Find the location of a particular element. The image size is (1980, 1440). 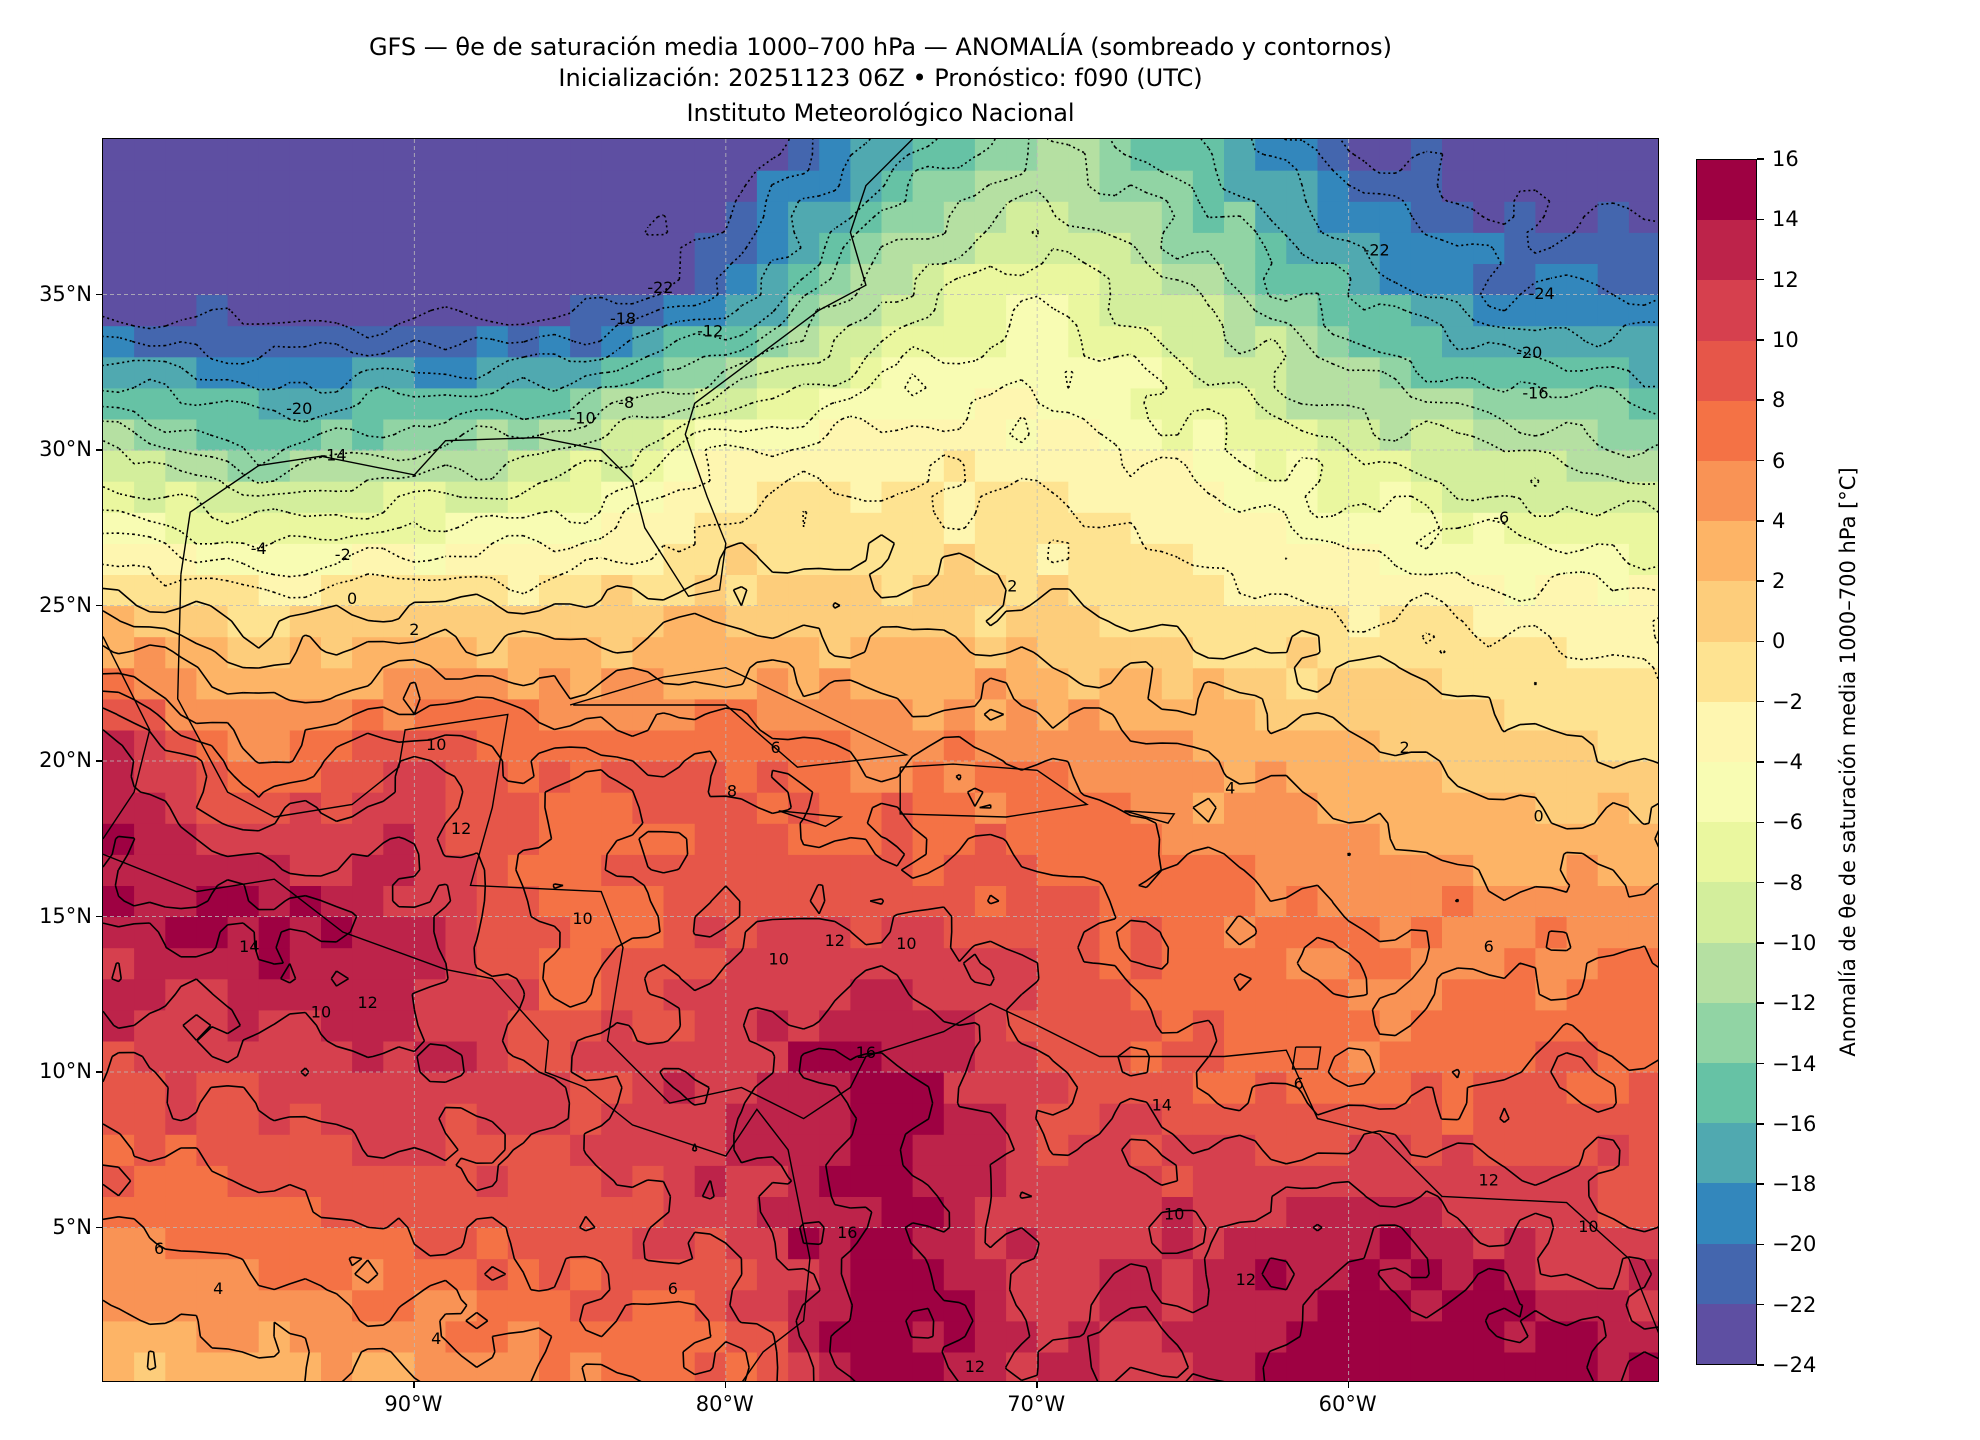

colorbar-tick-label: 2 is located at coordinates (1779, 581).